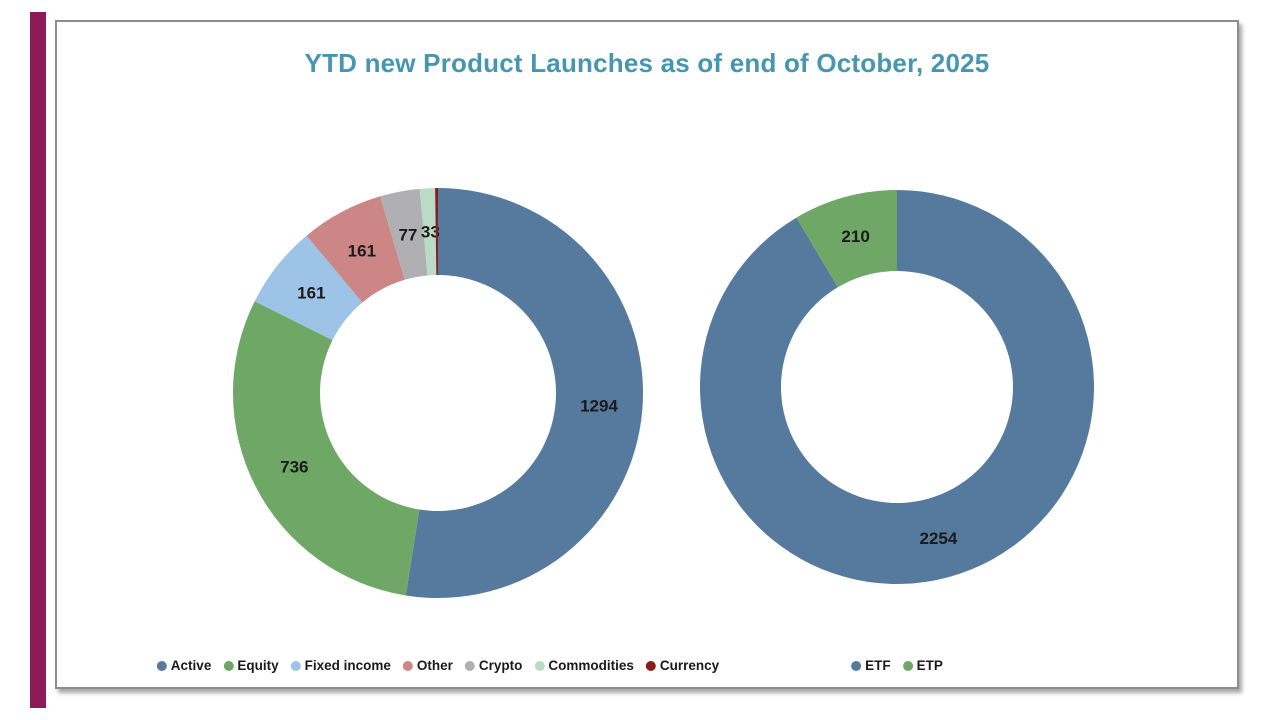 This screenshot has width=1280, height=720. Describe the element at coordinates (436, 232) in the screenshot. I see `donut-slice-currency` at that location.